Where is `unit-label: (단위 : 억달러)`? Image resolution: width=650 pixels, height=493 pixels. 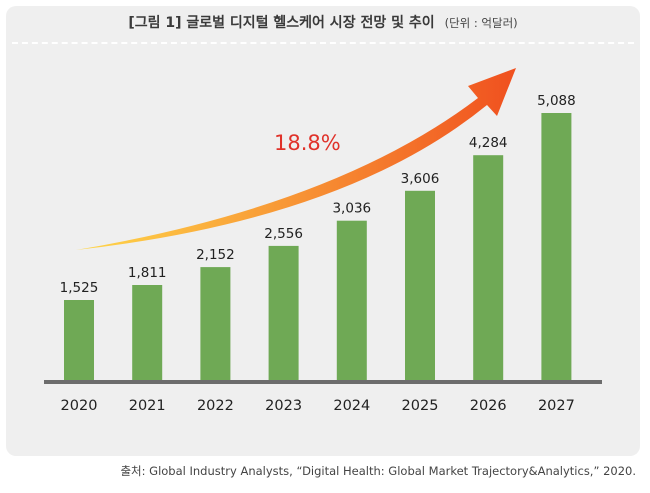
unit-label: (단위 : 억달러) is located at coordinates (481, 23).